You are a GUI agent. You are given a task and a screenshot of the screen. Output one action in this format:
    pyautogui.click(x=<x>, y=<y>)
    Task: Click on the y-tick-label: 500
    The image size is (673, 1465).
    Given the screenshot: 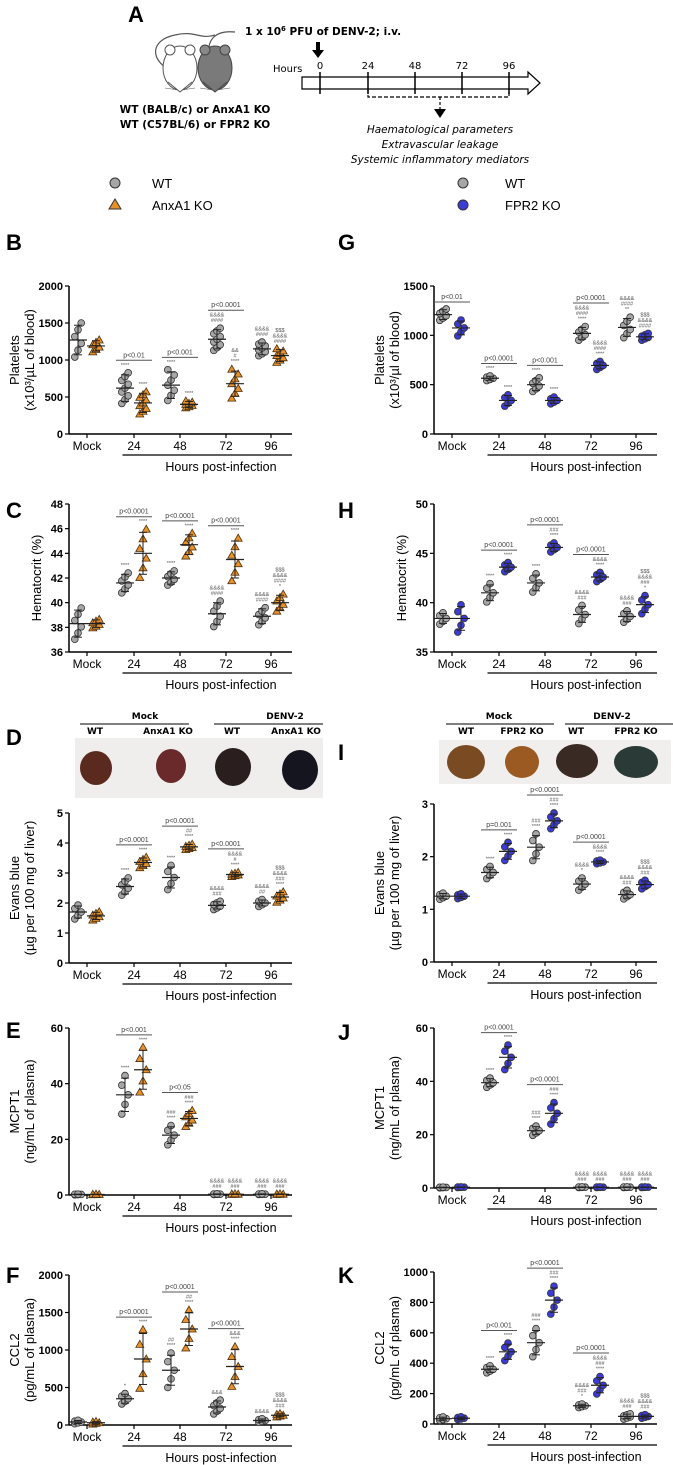 What is the action you would take?
    pyautogui.click(x=54, y=1389)
    